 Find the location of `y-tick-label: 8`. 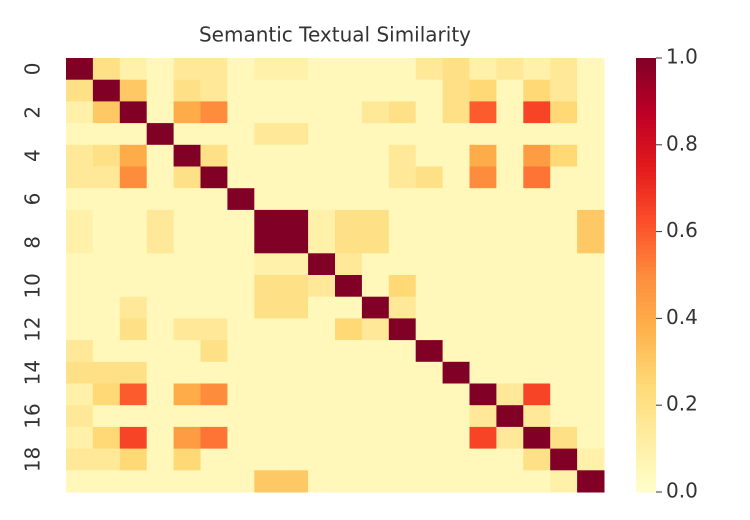

y-tick-label: 8 is located at coordinates (33, 242).